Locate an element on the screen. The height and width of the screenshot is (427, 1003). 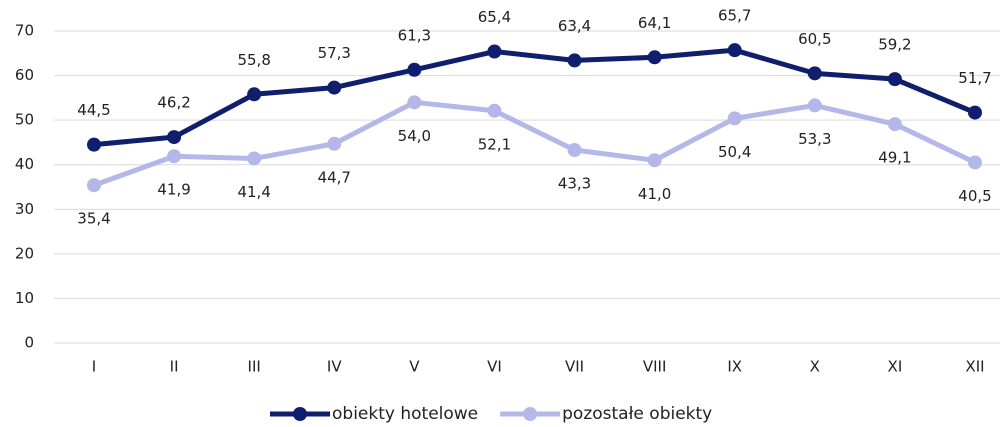
x-tick-label: I is located at coordinates (94, 367).